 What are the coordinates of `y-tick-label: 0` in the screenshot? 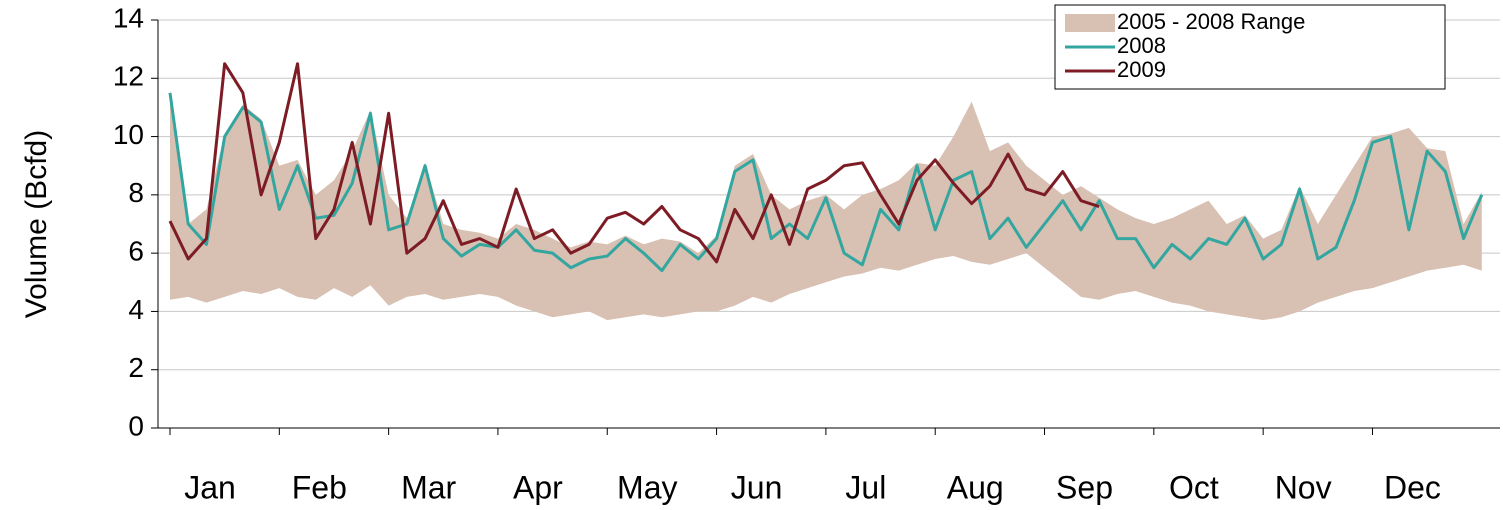 It's located at (136, 425).